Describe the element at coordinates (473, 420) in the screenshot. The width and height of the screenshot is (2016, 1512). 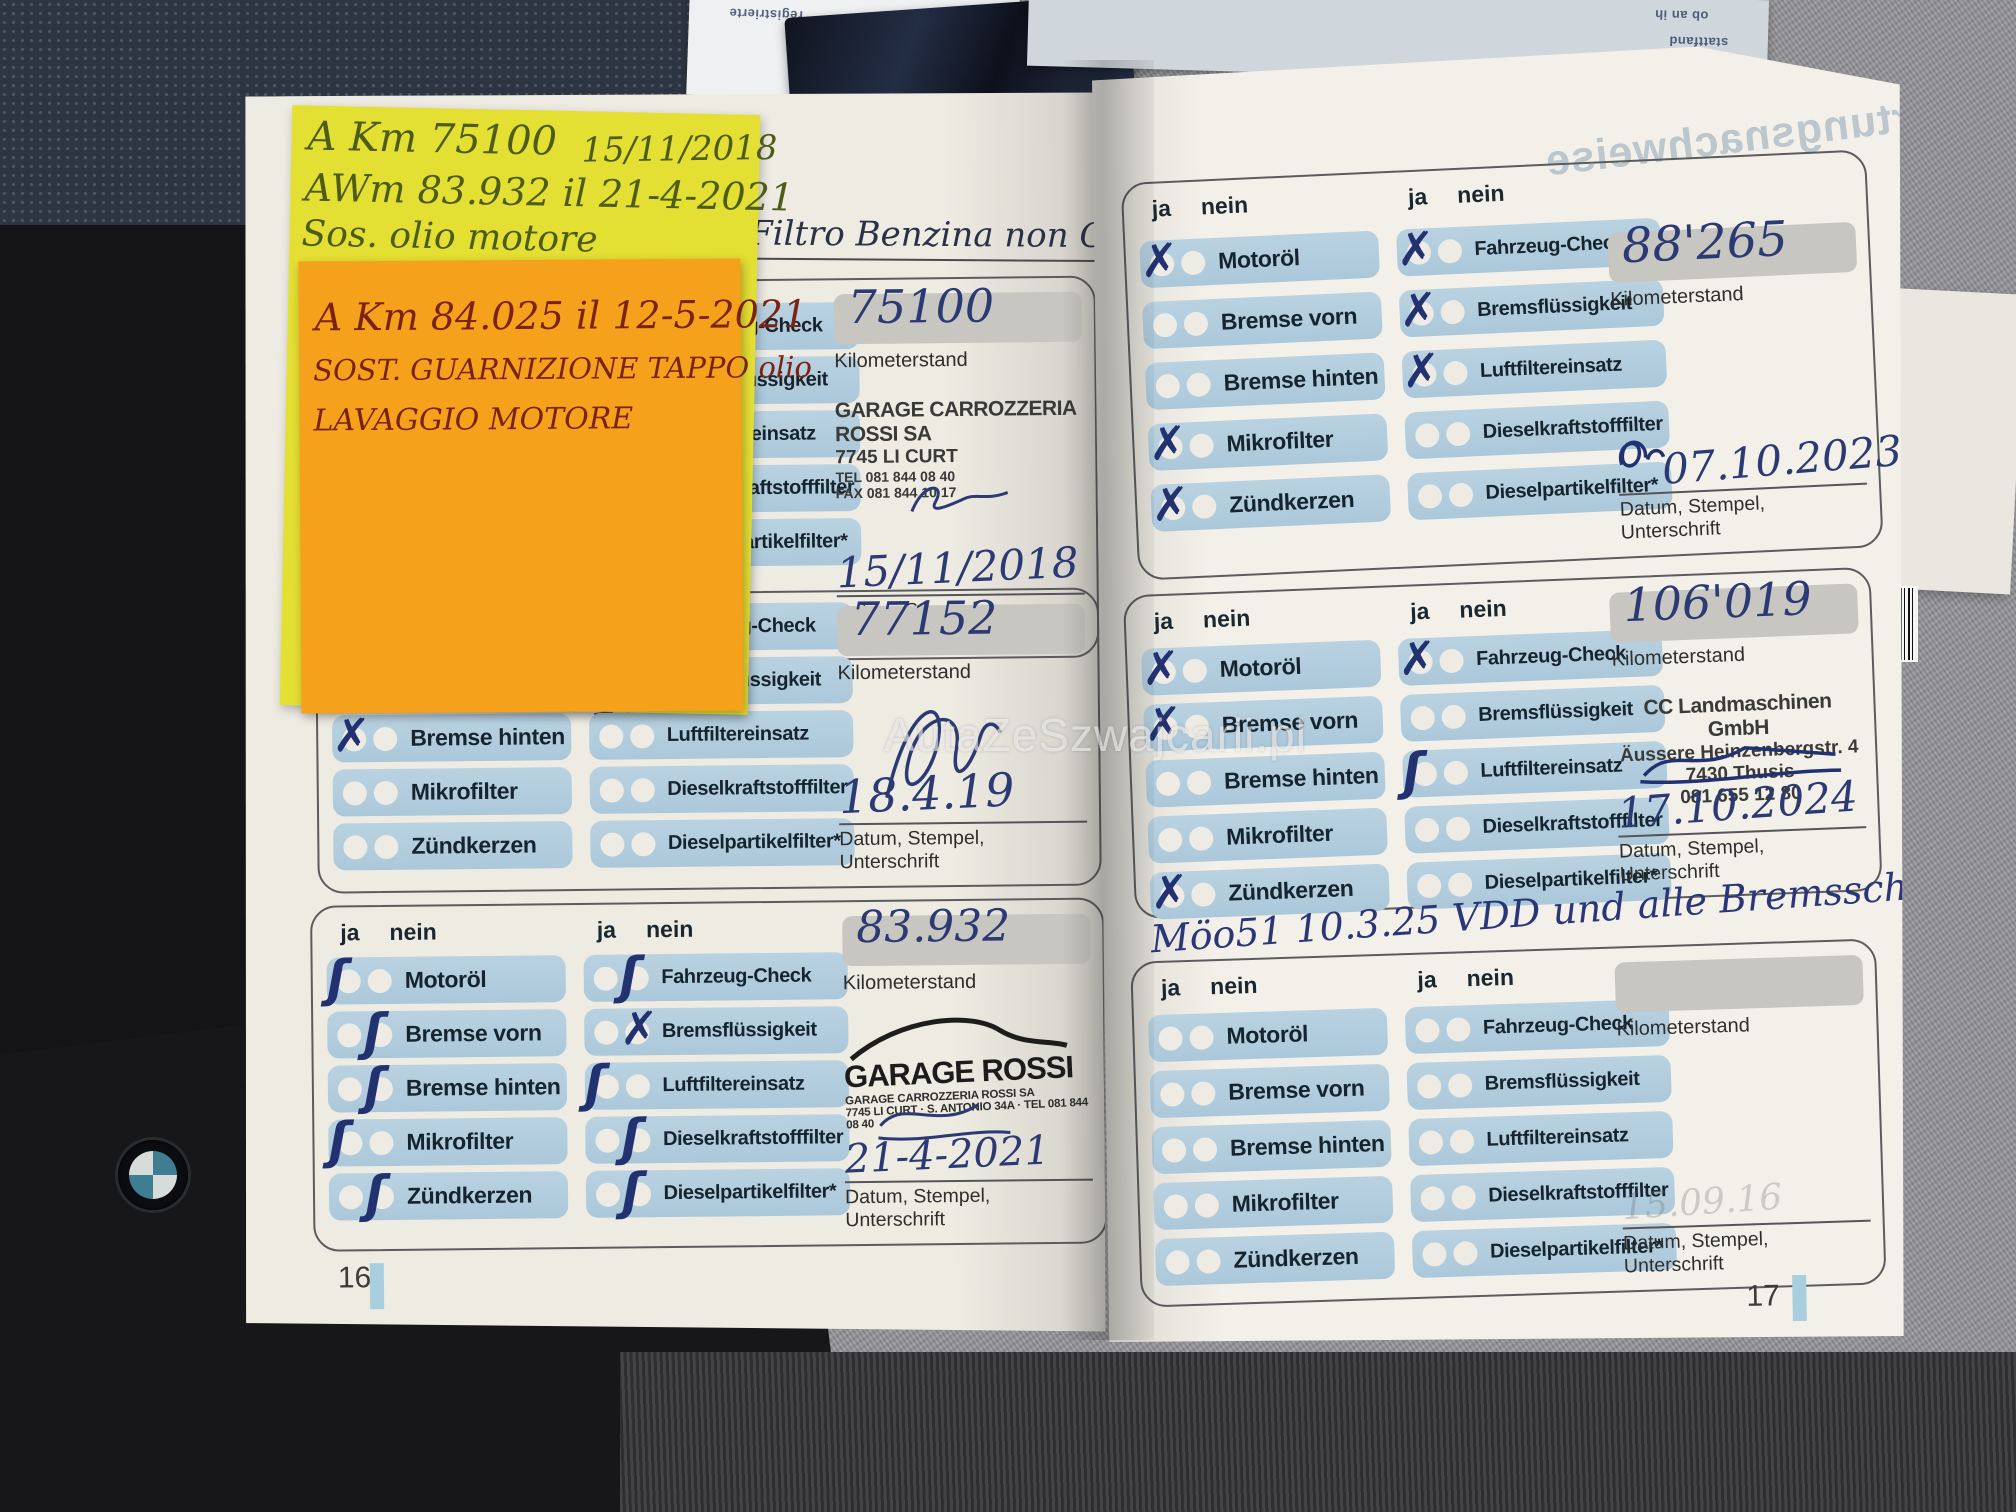
I see `note-line: LAVAGGIO MOTORE` at that location.